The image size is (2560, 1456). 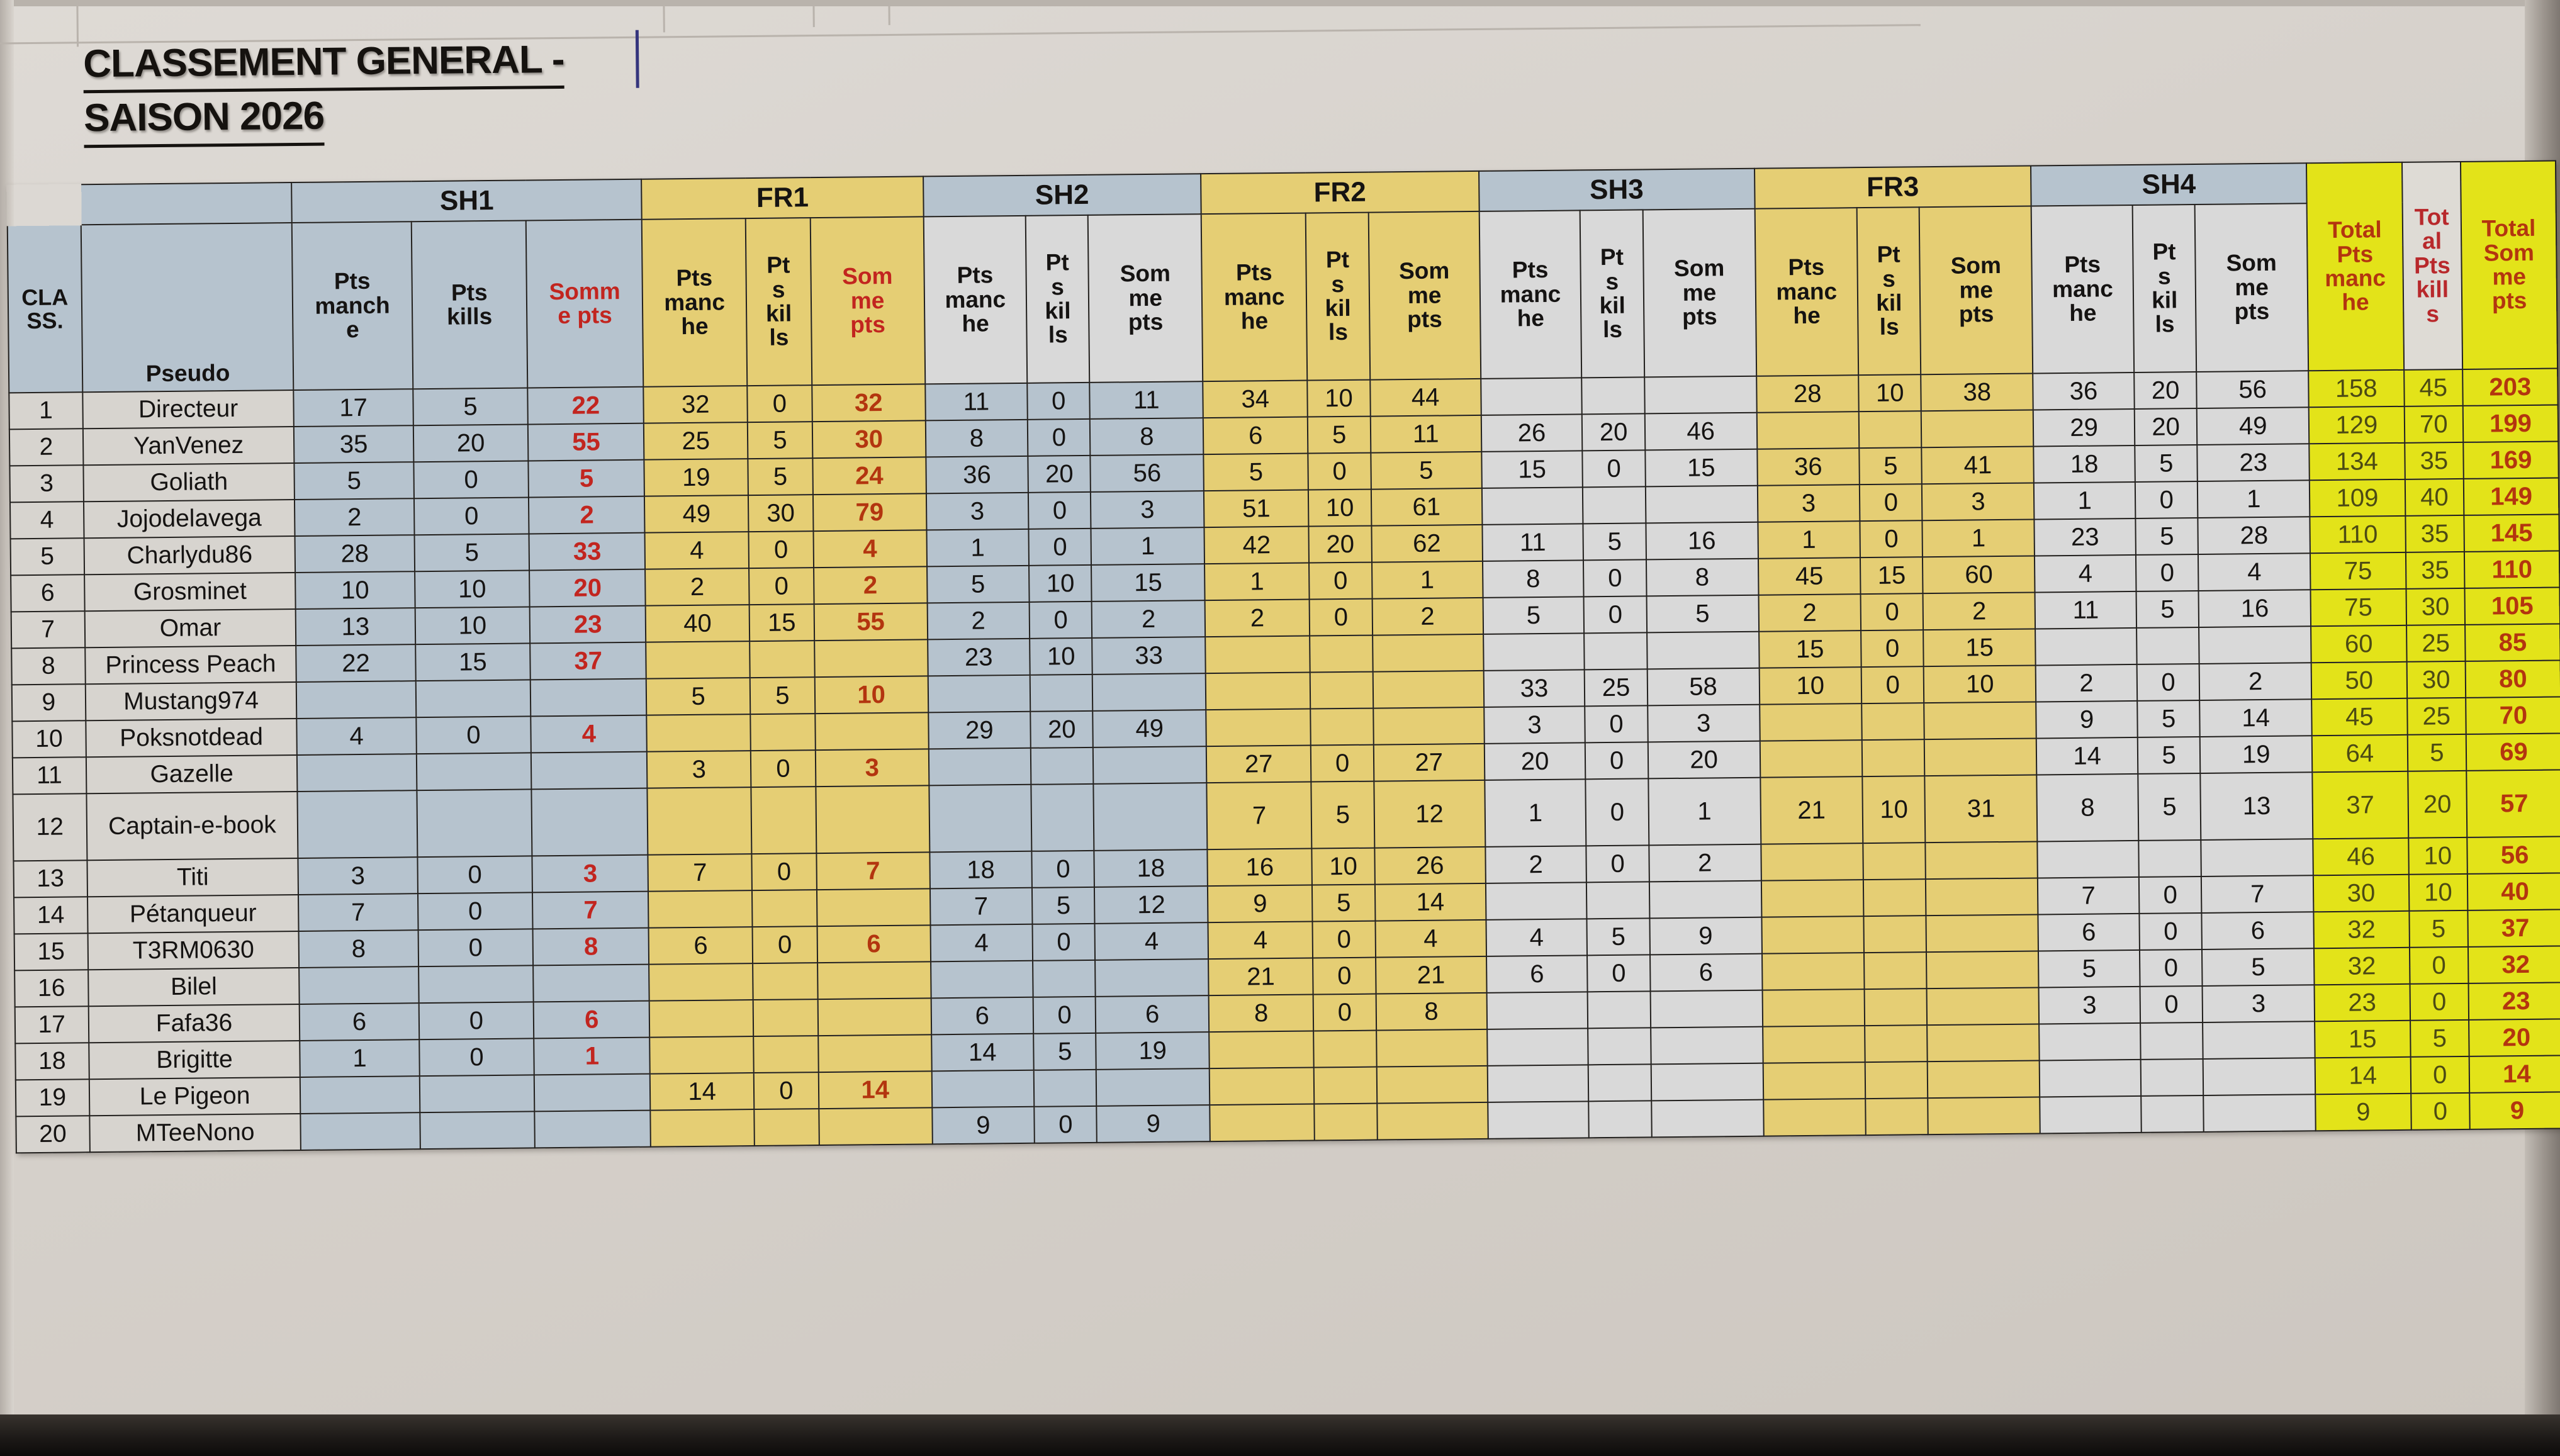 What do you see at coordinates (49, 739) in the screenshot?
I see `cell-rank: 10` at bounding box center [49, 739].